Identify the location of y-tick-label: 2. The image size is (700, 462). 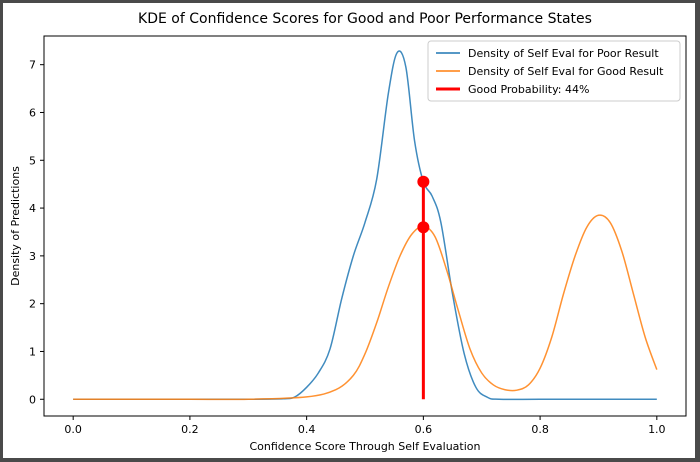
(32, 304).